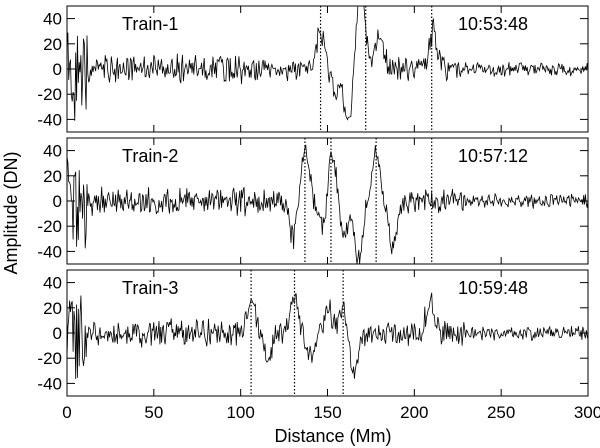 This screenshot has height=448, width=600. What do you see at coordinates (587, 412) in the screenshot?
I see `x-tick-label: 300` at bounding box center [587, 412].